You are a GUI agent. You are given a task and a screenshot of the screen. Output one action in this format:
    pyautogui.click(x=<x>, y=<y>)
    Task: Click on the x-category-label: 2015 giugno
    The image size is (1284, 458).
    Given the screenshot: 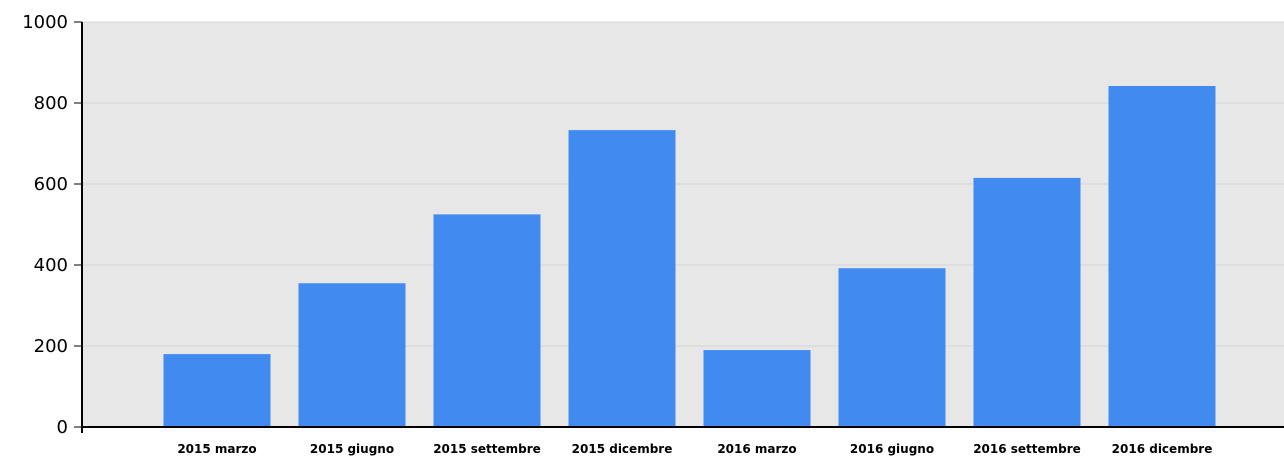 What is the action you would take?
    pyautogui.click(x=352, y=449)
    